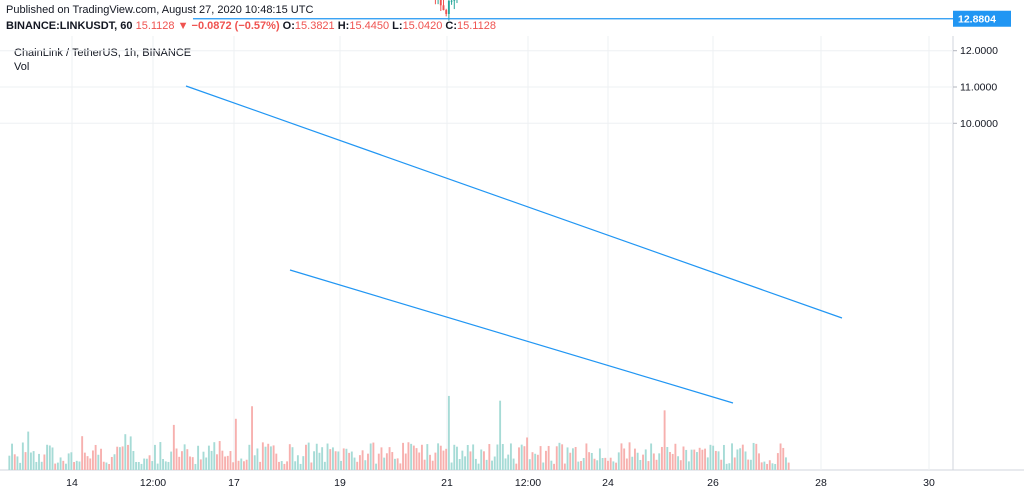  I want to click on channel-lower-line, so click(511, 336).